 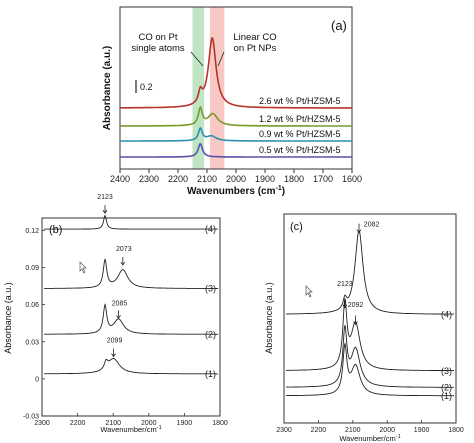 I want to click on annotation-label: 2085, so click(x=120, y=303).